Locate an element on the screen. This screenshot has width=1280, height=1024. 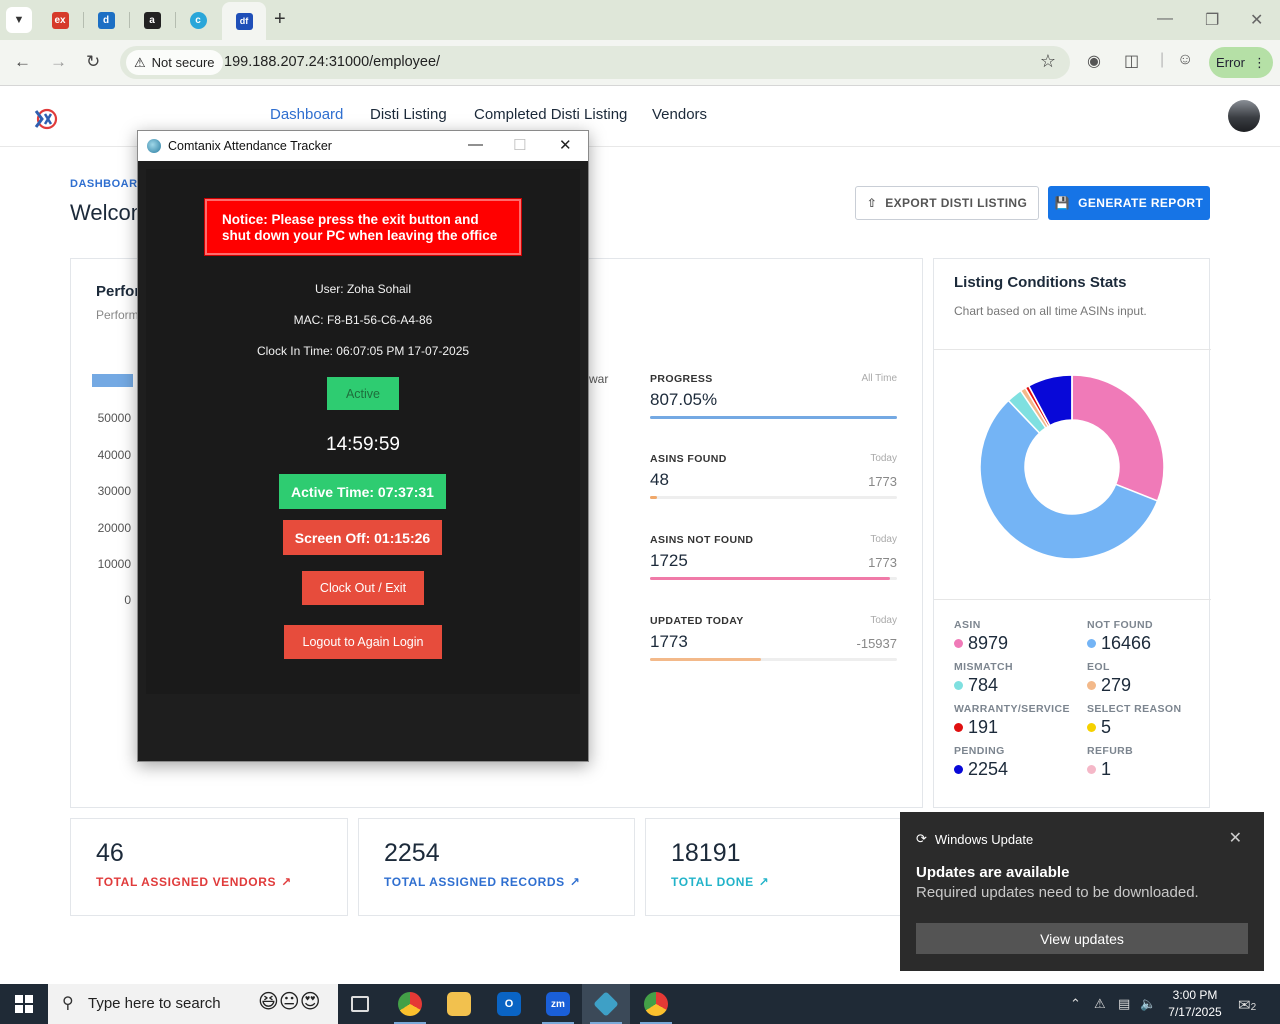
ex-favicon-icon: ex is located at coordinates (60, 20).